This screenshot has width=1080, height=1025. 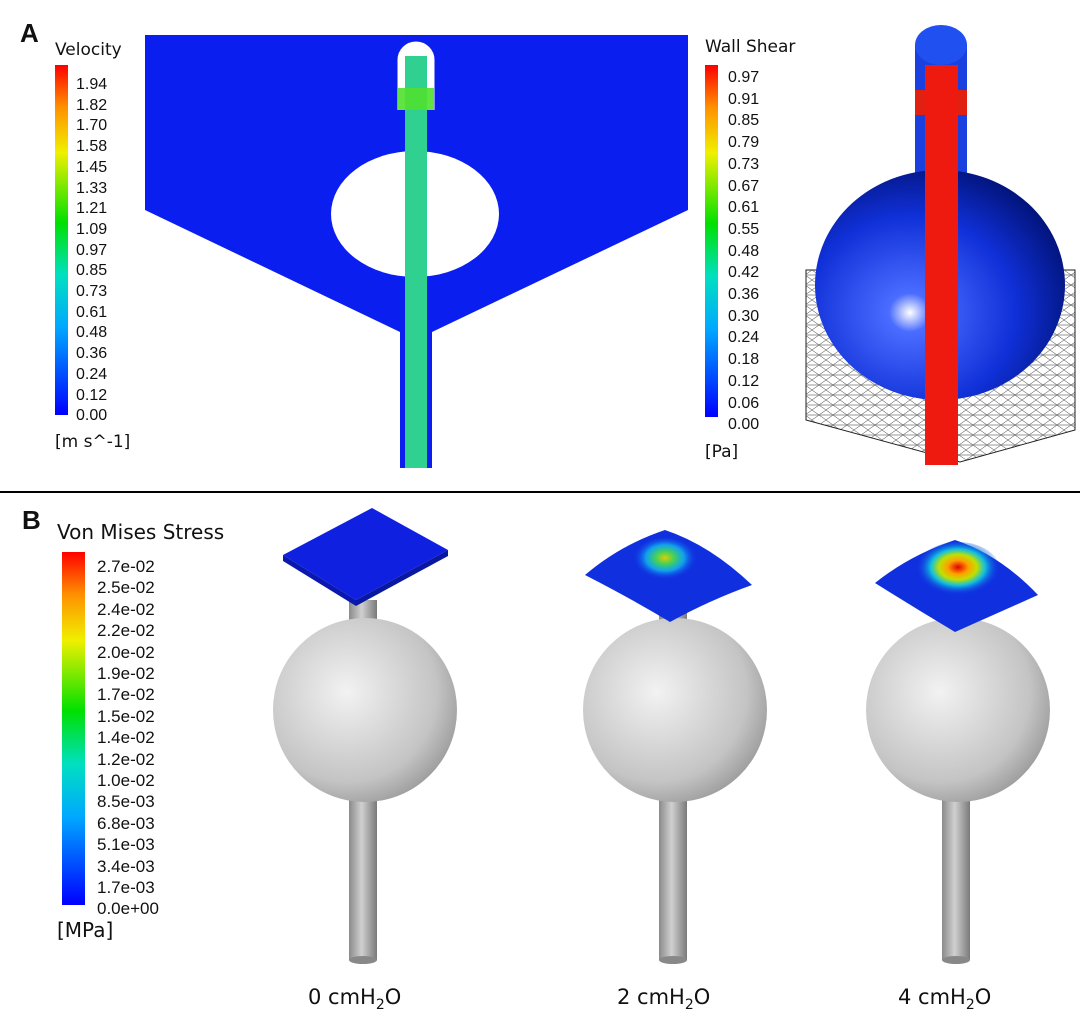 I want to click on velocity-unit: [m s^-1], so click(x=93, y=442).